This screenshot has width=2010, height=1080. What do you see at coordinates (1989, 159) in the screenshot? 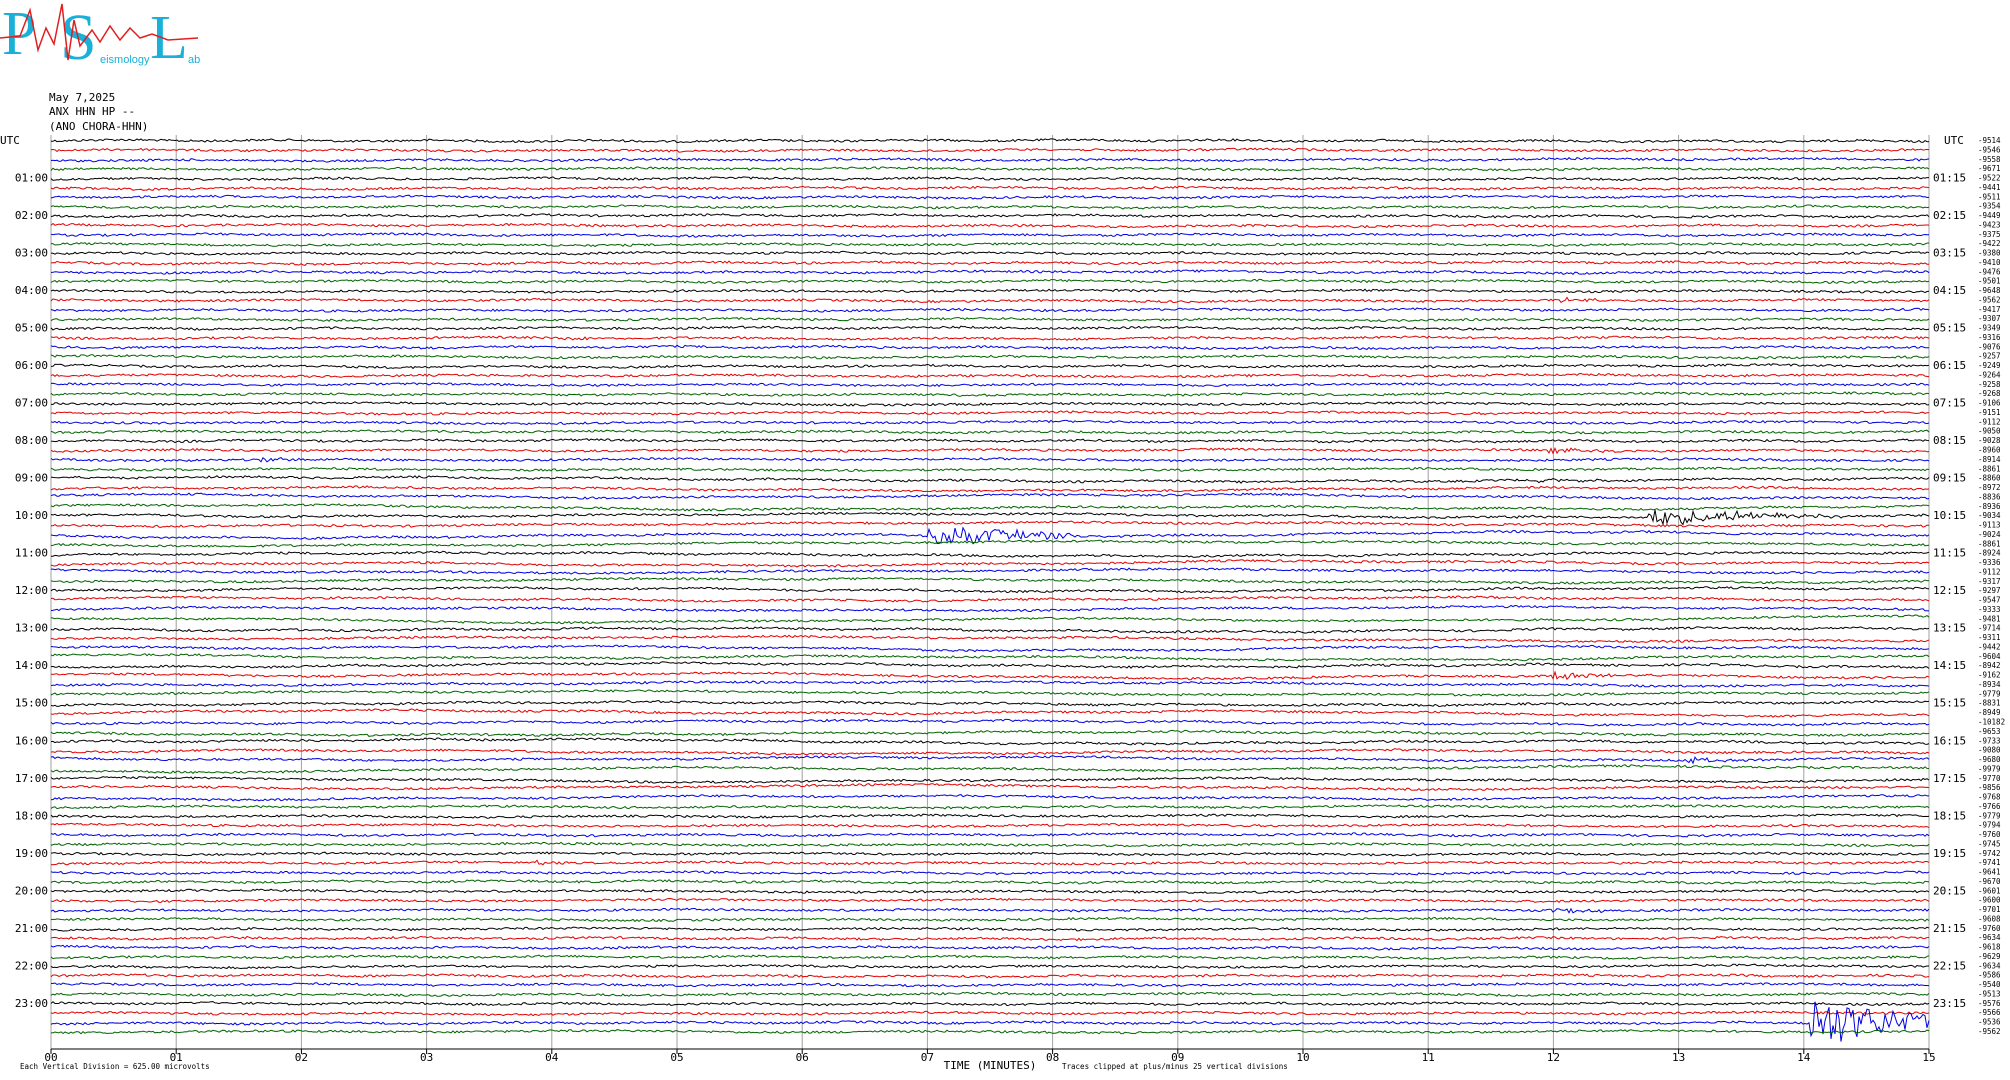
I see `trace-offset: -9558` at bounding box center [1989, 159].